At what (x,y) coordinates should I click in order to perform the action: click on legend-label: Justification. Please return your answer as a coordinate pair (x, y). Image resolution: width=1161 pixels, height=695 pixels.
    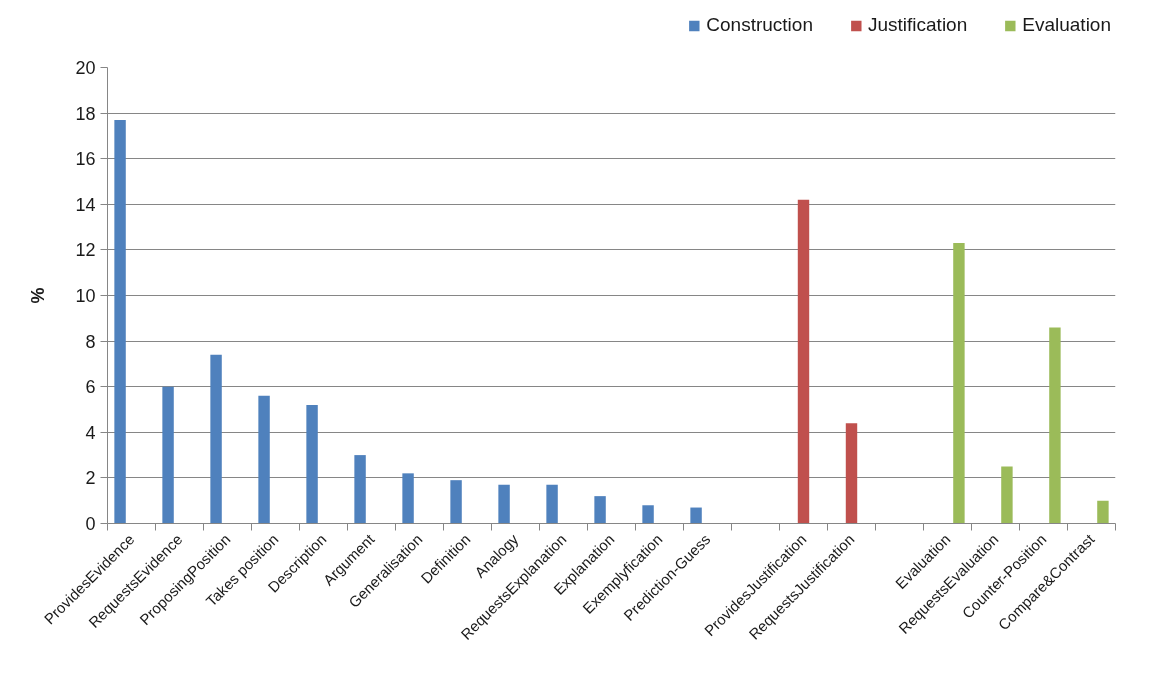
    Looking at the image, I should click on (917, 25).